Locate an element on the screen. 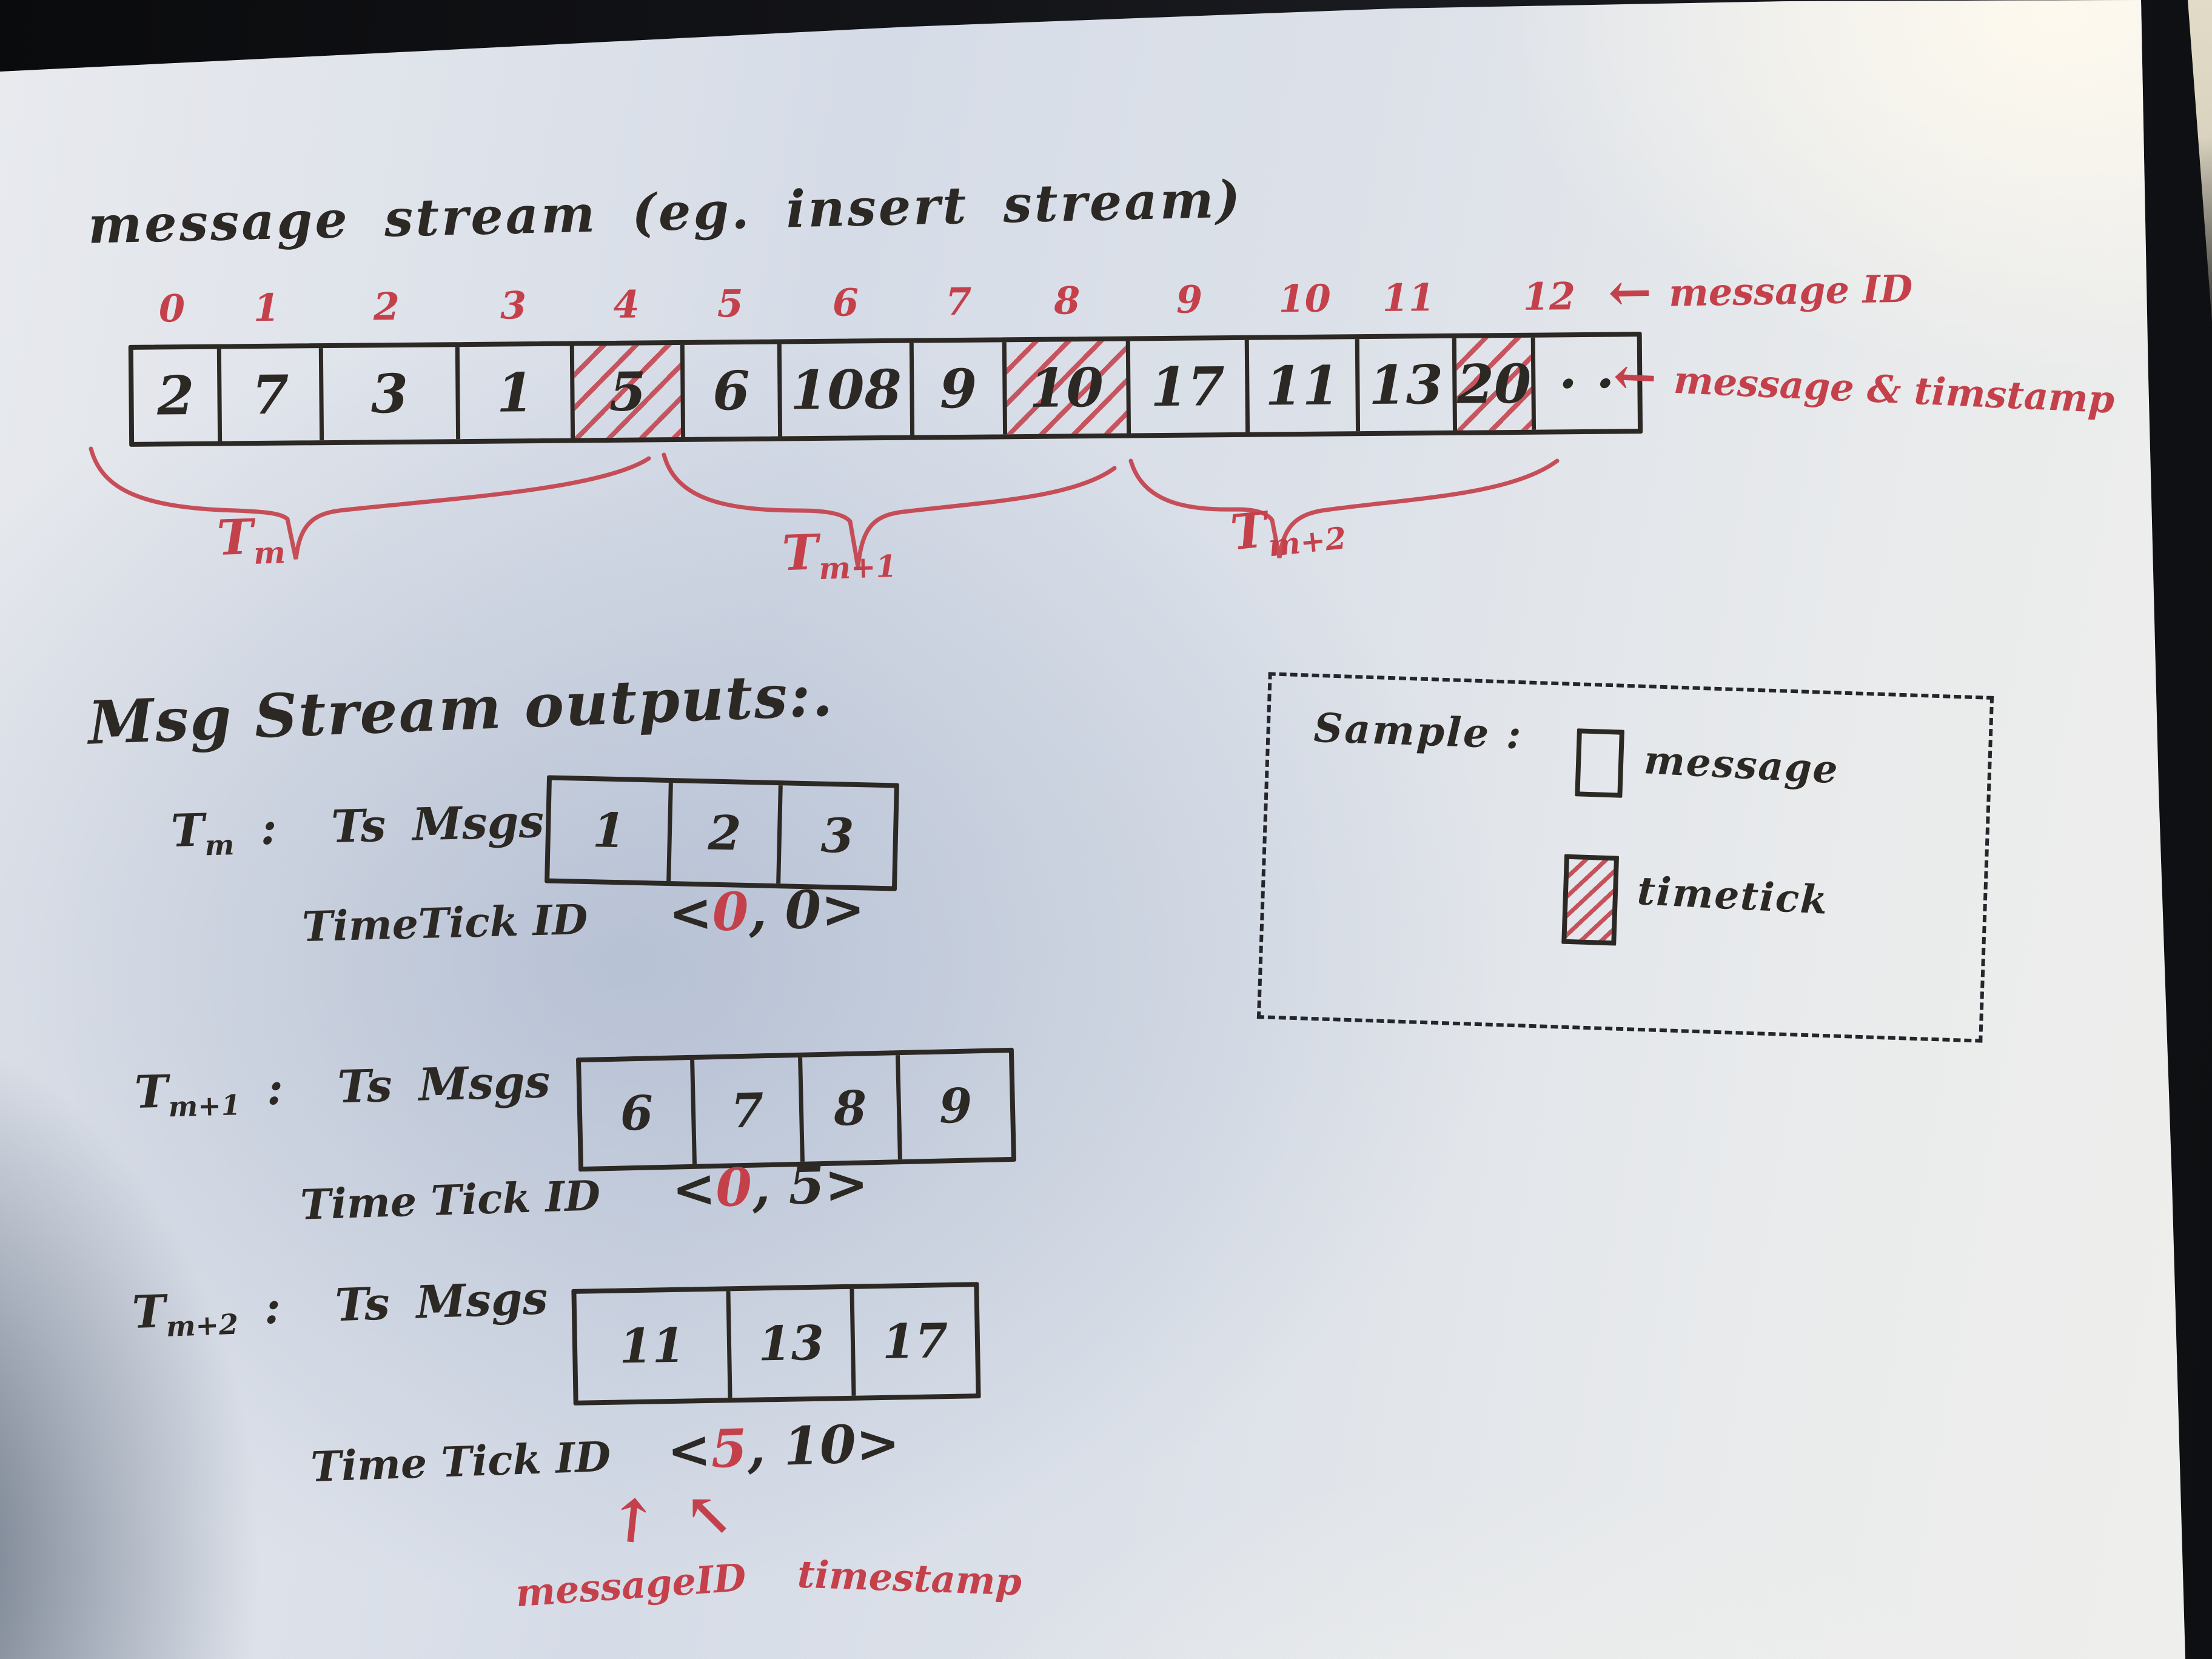  timetick-swatch-icon is located at coordinates (1590, 900).